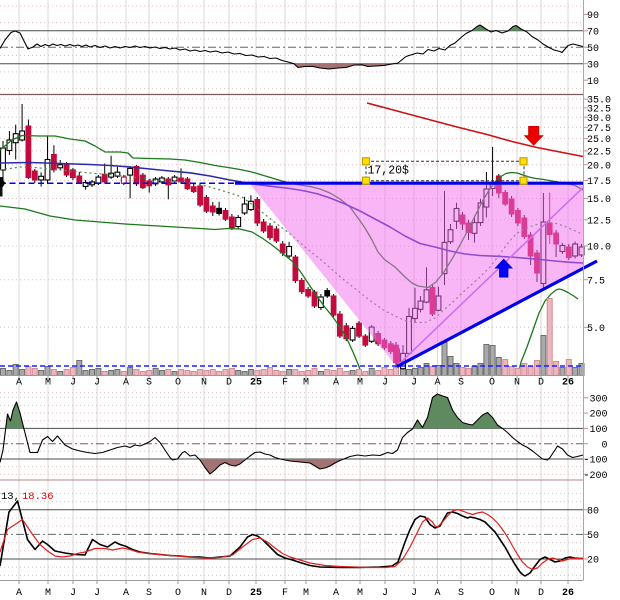 This screenshot has width=620, height=600. What do you see at coordinates (598, 430) in the screenshot?
I see `svg-text: 100` at bounding box center [598, 430].